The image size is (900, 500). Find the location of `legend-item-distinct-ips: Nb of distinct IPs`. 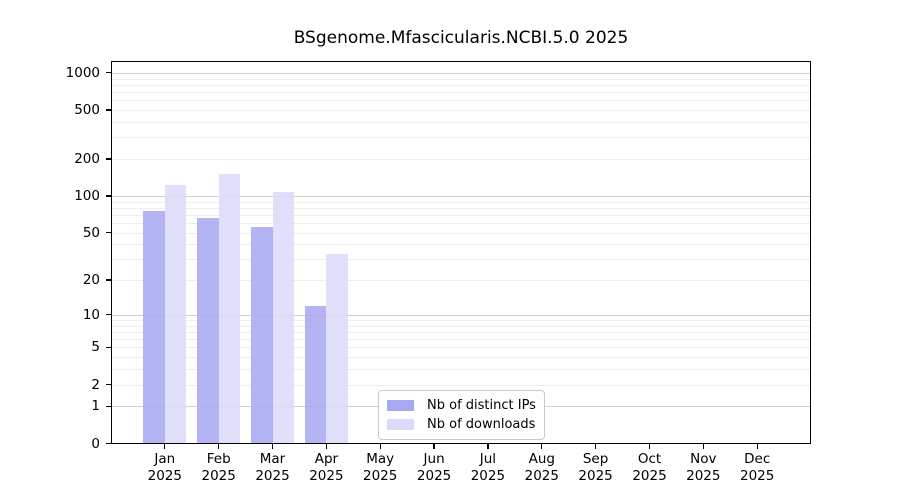

legend-item-distinct-ips: Nb of distinct IPs is located at coordinates (461, 405).